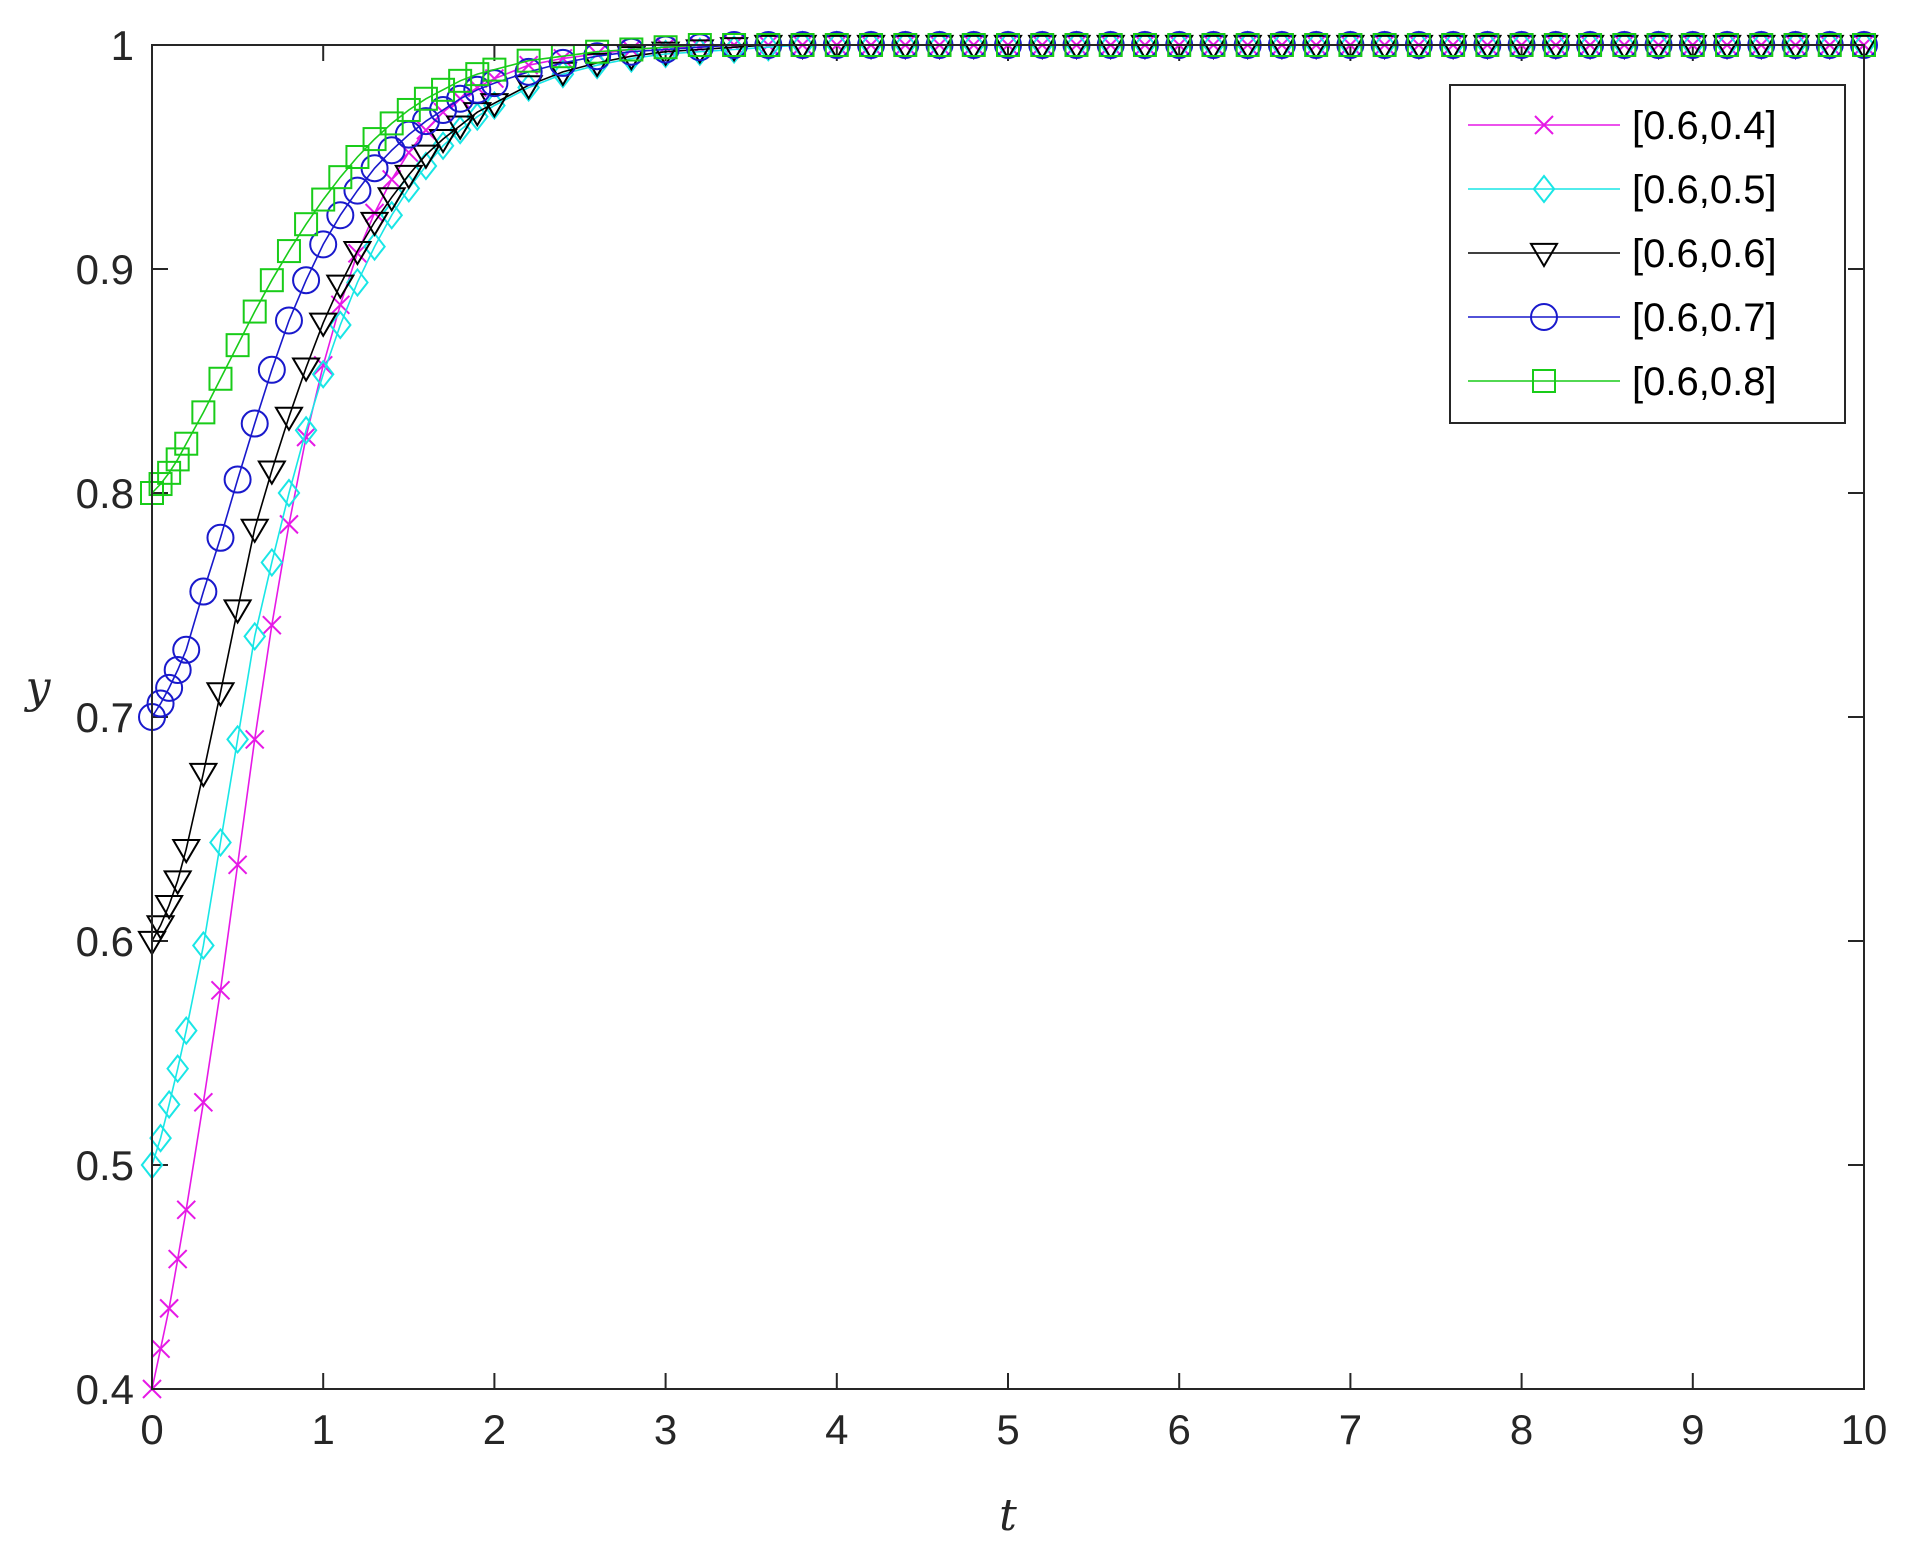  I want to click on y-tick-label: 0.6, so click(105, 941).